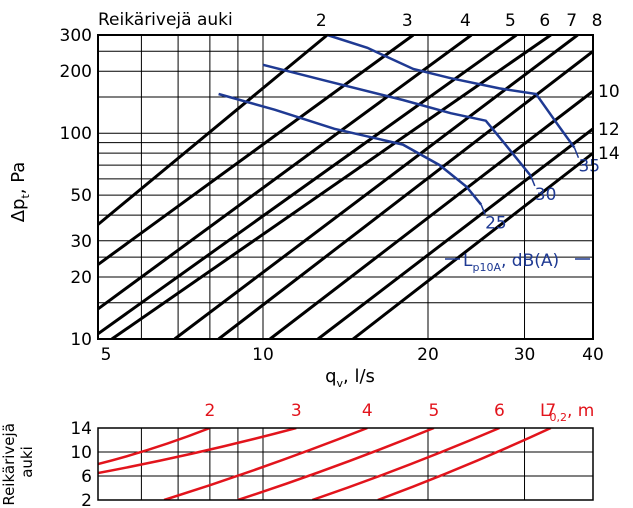  I want to click on opening-label-14: 14, so click(609, 154).